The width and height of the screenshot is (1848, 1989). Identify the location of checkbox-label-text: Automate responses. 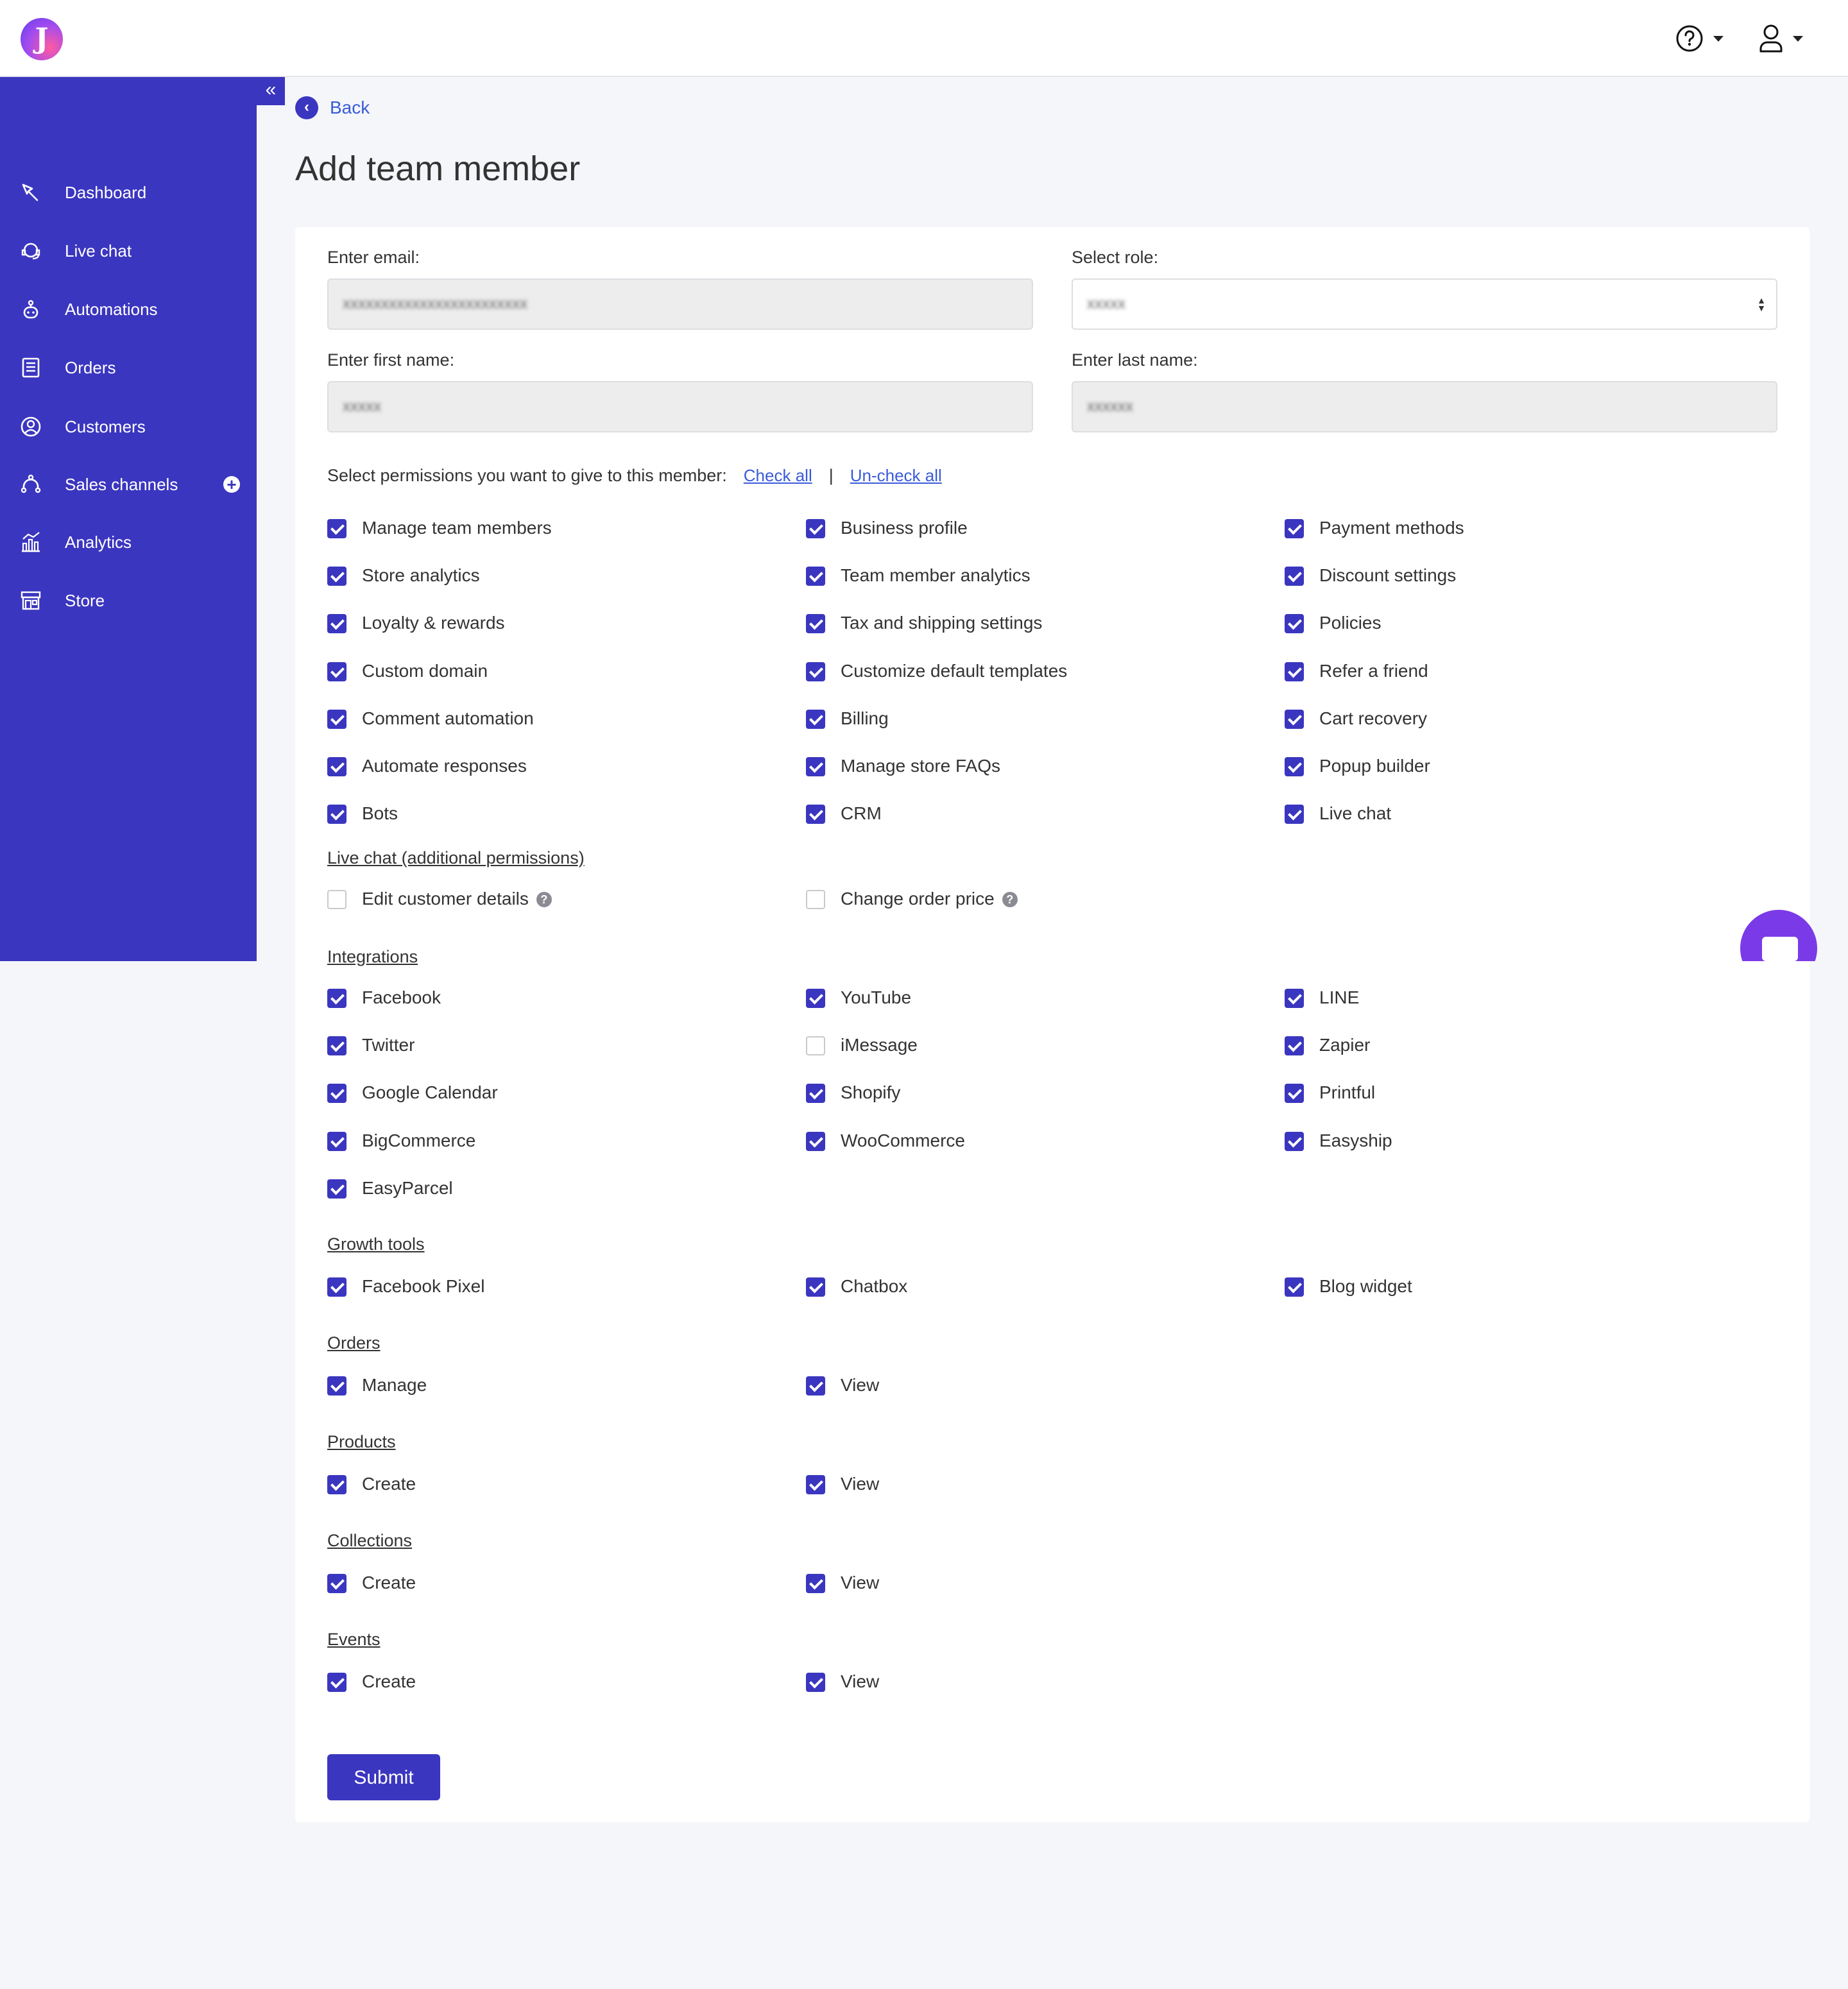
(445, 766).